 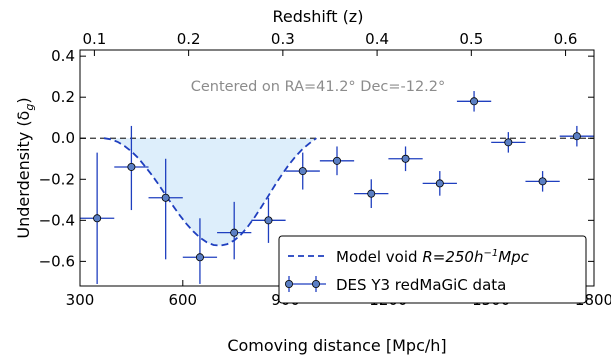 I want to click on legend-data-label: DES Y3 redMaGiC data, so click(x=421, y=285).